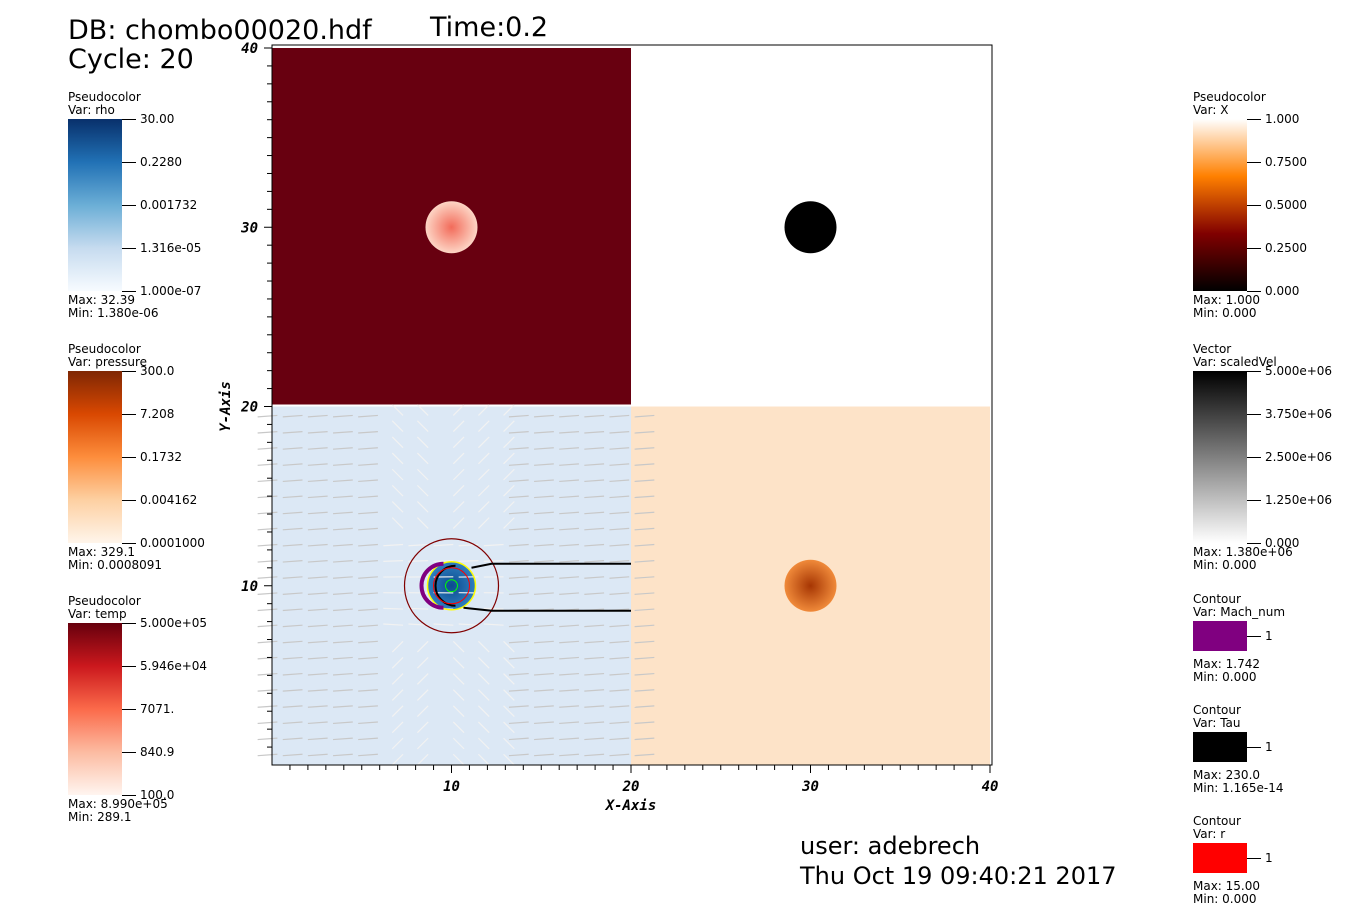  Describe the element at coordinates (1289, 500) in the screenshot. I see `legend-tick: 1.250e+06` at that location.